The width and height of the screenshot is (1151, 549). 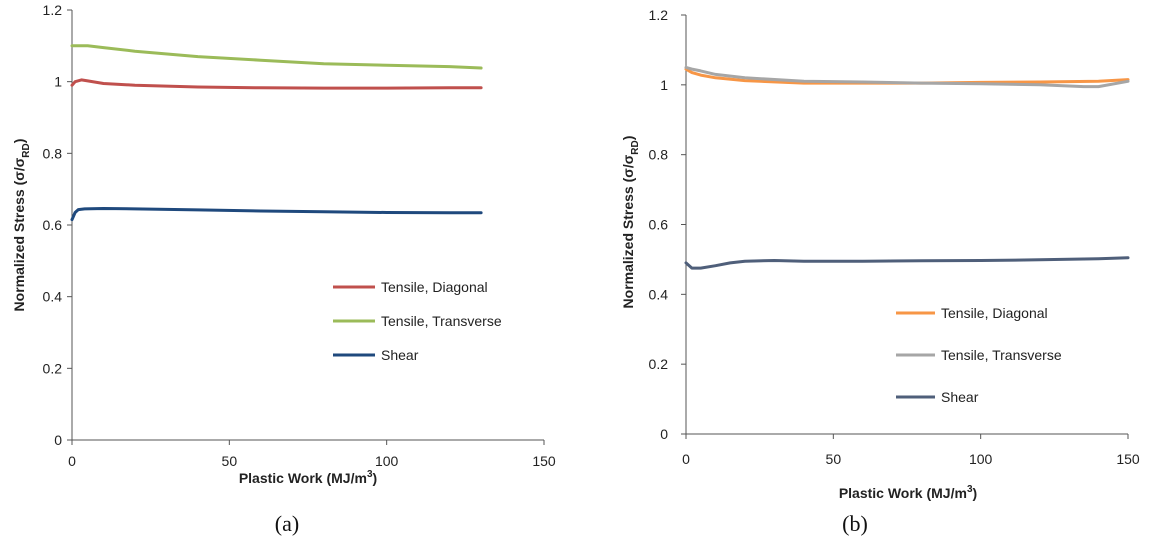 What do you see at coordinates (907, 167) in the screenshot?
I see `chart-b-series-lines` at bounding box center [907, 167].